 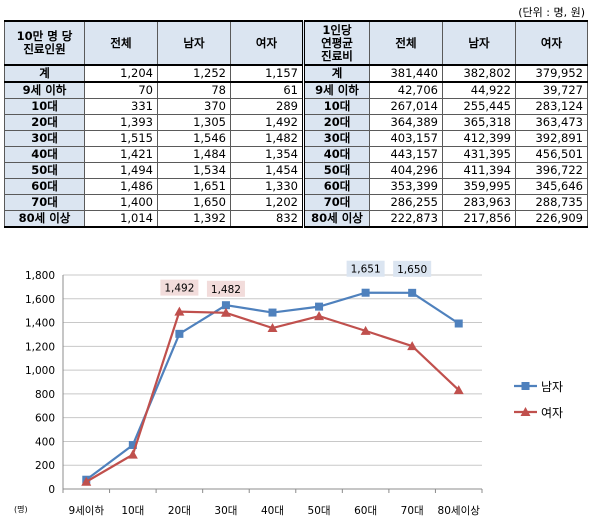 I want to click on cell-male-cost: 411,394, so click(x=479, y=170).